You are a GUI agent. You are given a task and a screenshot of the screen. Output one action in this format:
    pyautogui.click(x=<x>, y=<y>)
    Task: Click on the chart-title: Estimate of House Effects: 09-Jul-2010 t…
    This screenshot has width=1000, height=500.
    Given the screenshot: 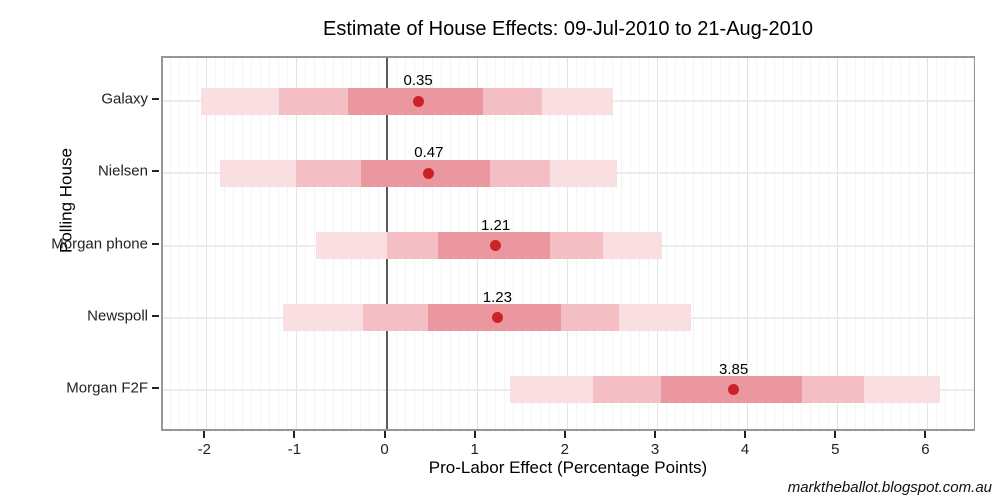 What is the action you would take?
    pyautogui.click(x=568, y=29)
    